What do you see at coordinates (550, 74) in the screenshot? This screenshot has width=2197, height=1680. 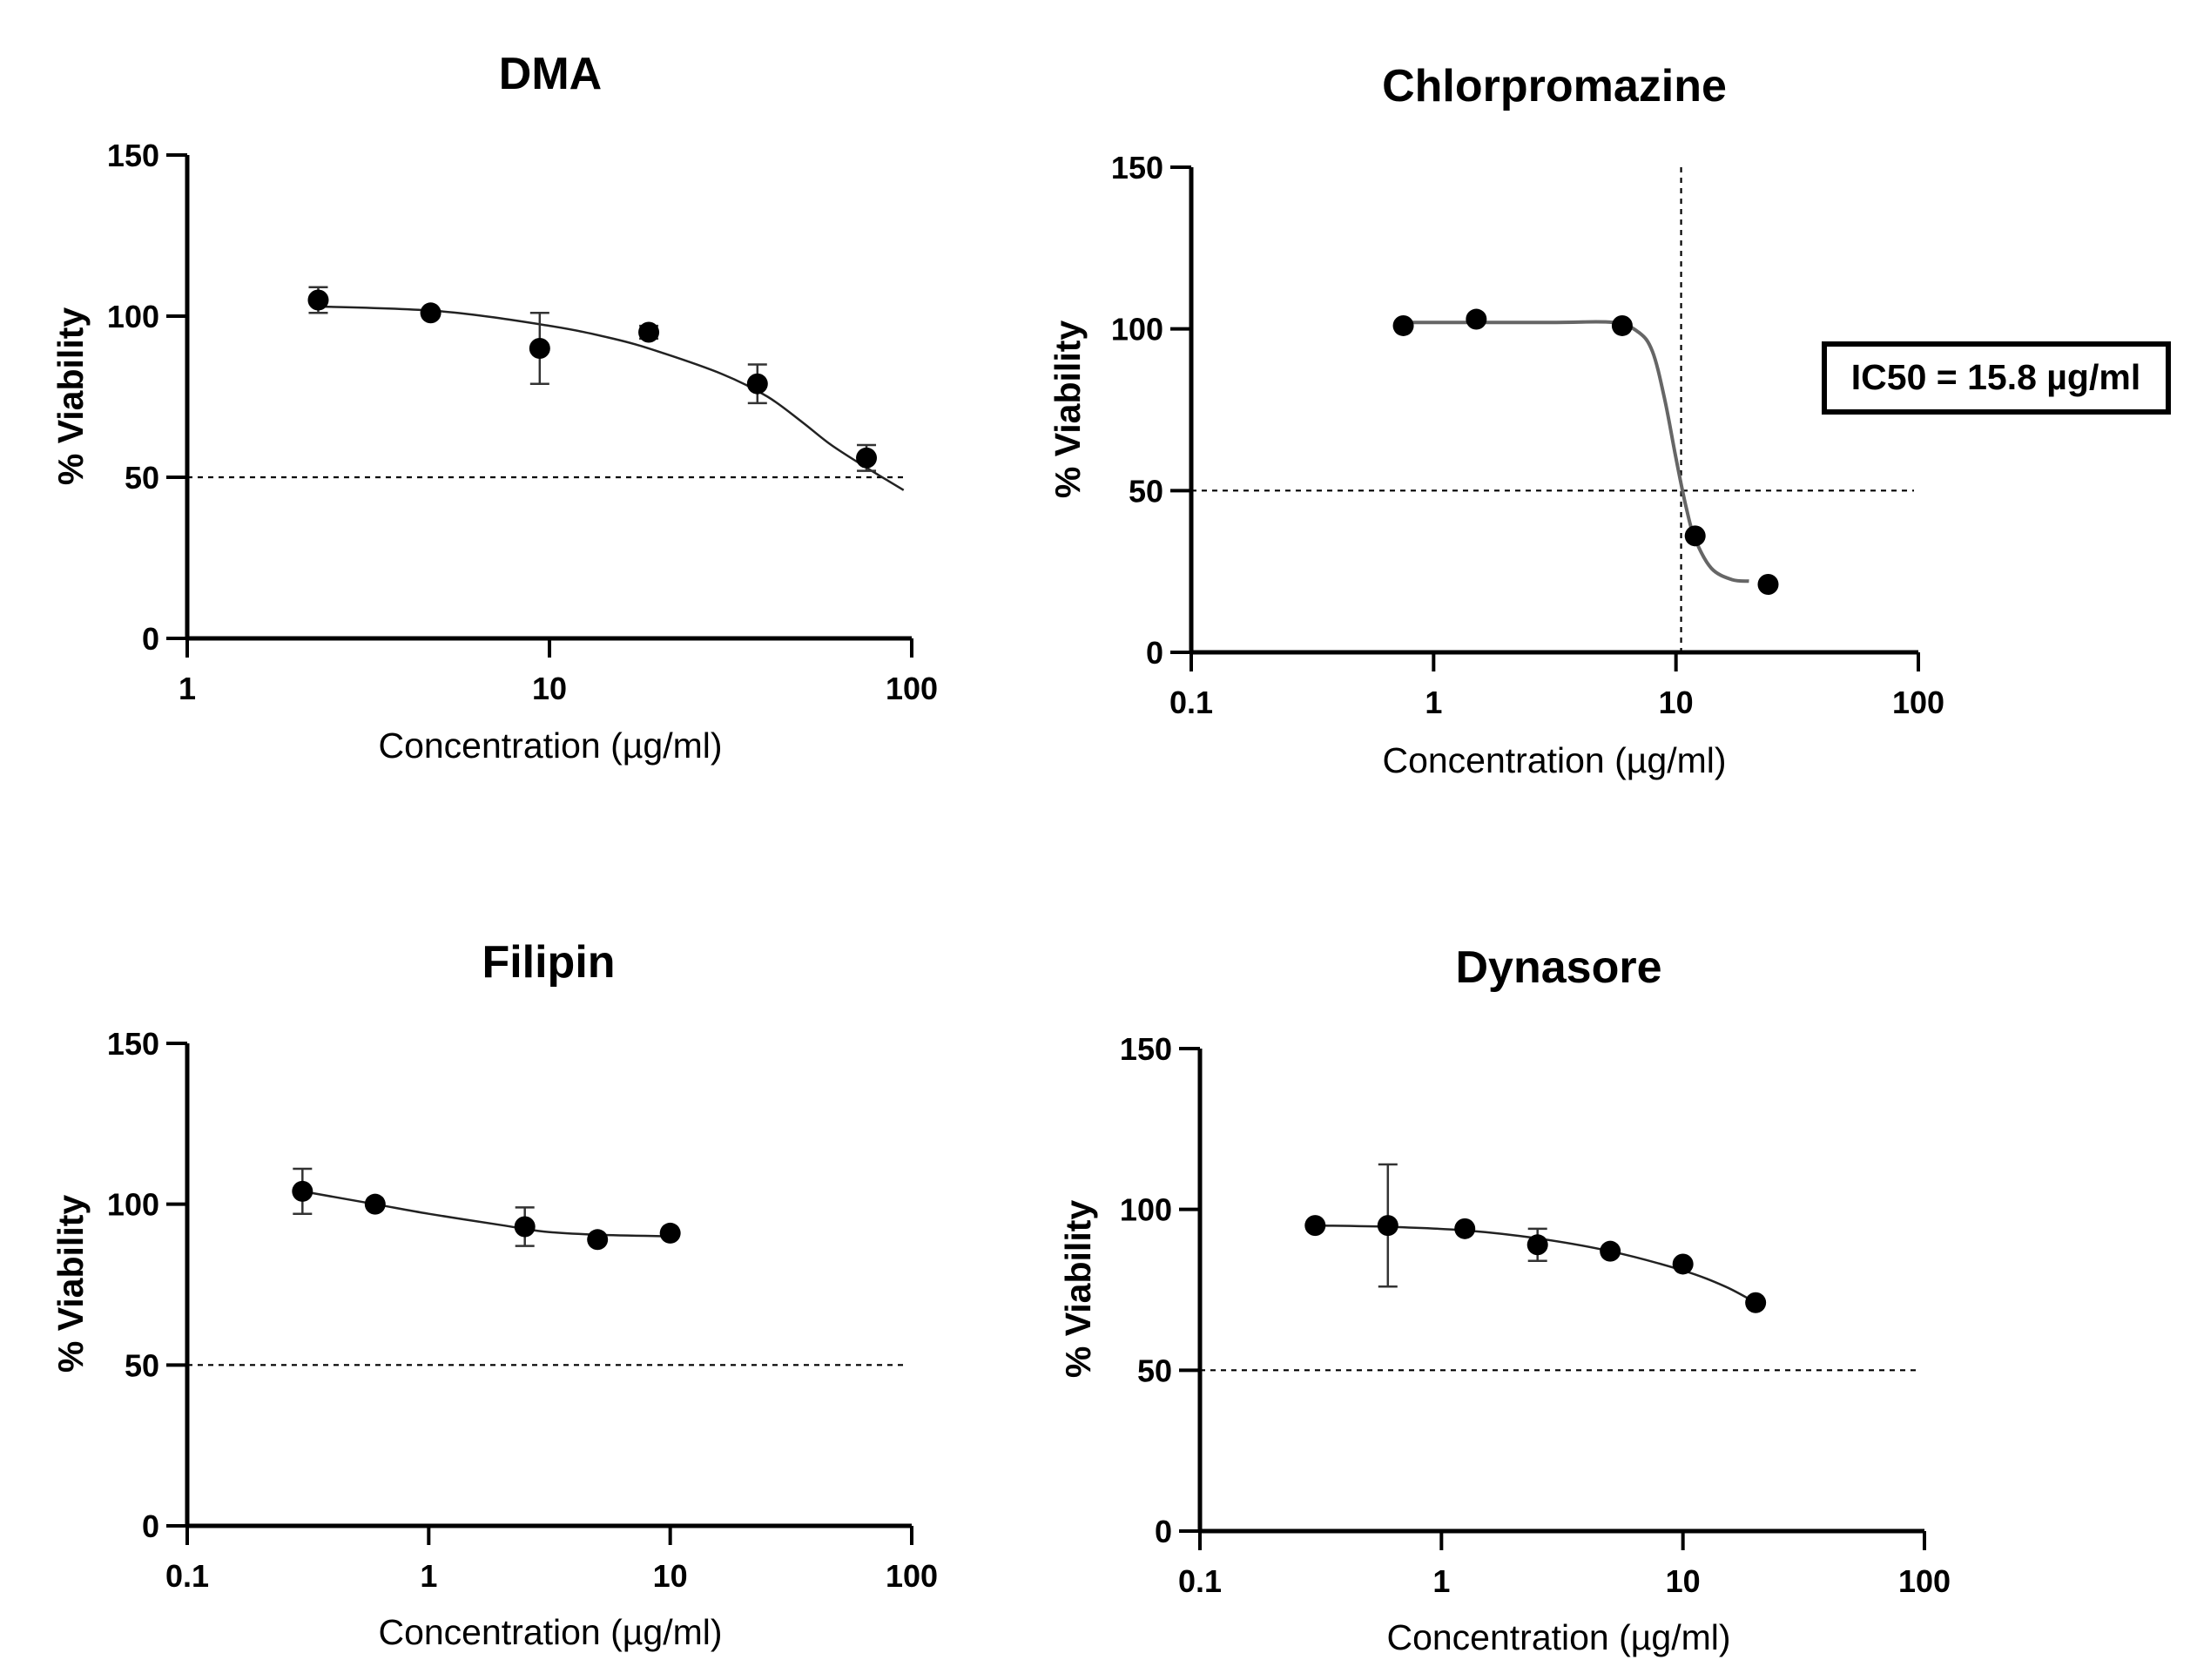 I see `chart-title: DMA` at bounding box center [550, 74].